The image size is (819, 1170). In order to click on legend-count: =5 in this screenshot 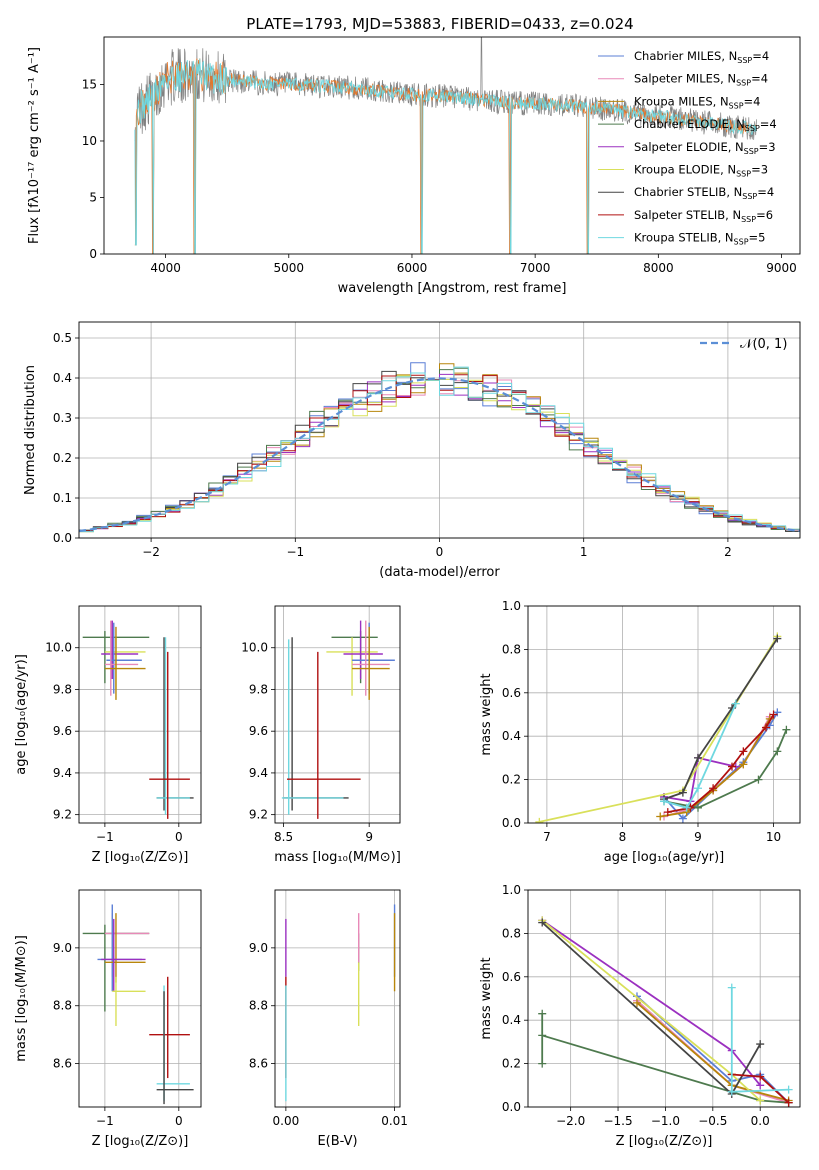, I will do `click(757, 238)`.